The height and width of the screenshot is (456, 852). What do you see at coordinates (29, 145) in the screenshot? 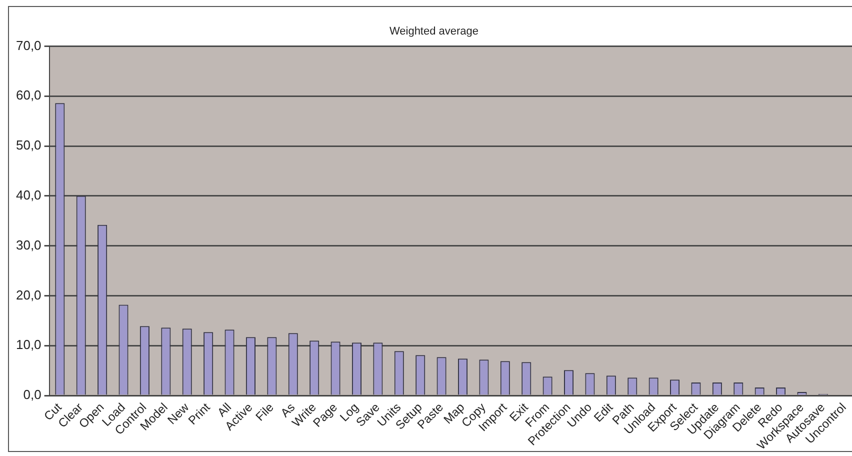
I see `y-tick-label: 50,0` at bounding box center [29, 145].